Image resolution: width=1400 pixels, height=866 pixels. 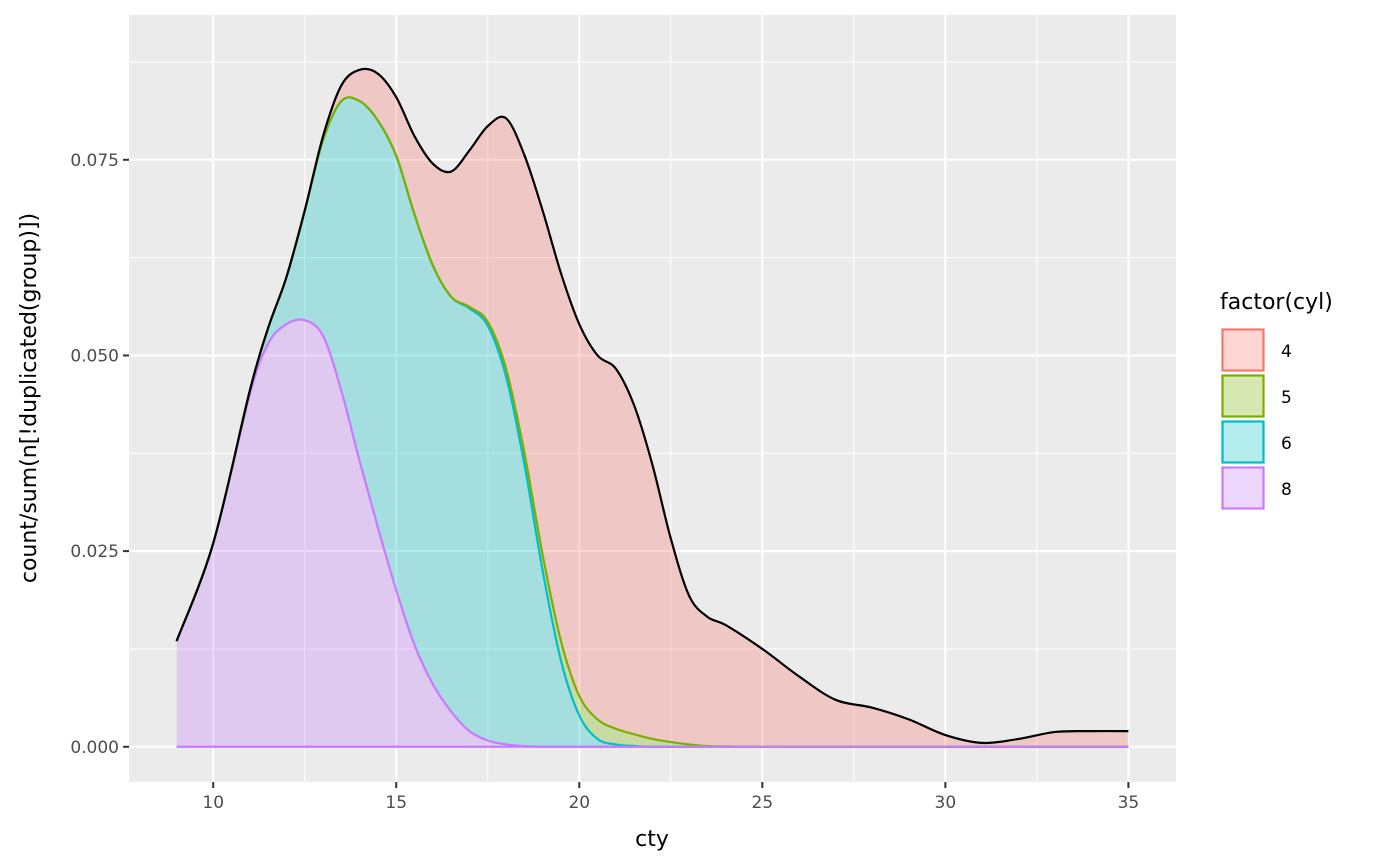 What do you see at coordinates (1276, 400) in the screenshot?
I see `legend: factor(cyl) 4 5 6 8` at bounding box center [1276, 400].